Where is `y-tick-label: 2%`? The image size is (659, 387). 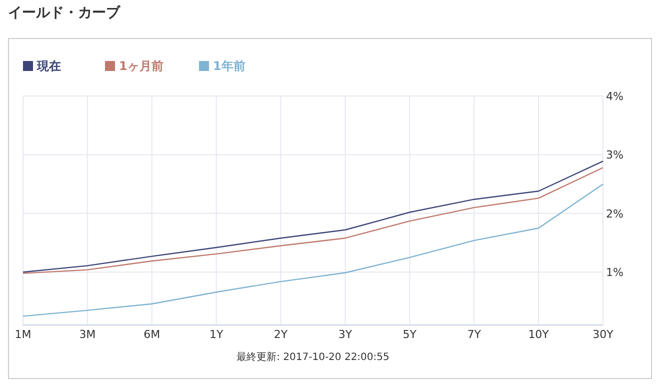
y-tick-label: 2% is located at coordinates (615, 213).